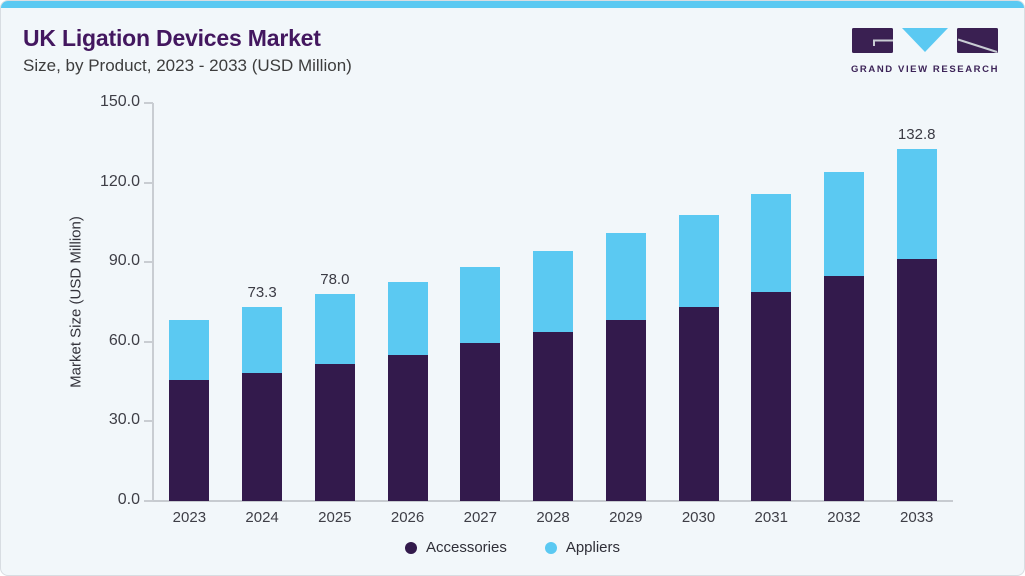  I want to click on bar-2023, so click(189, 302).